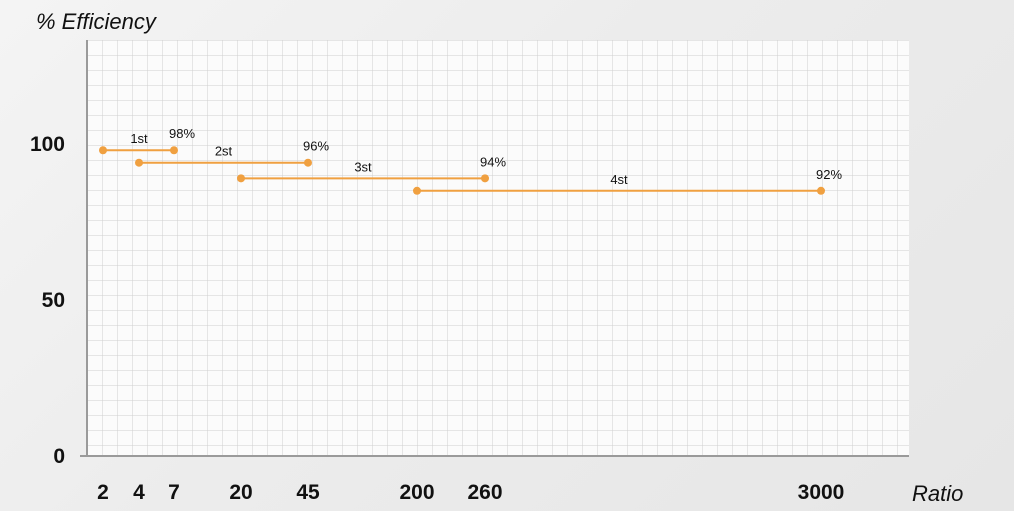 The width and height of the screenshot is (1014, 511). What do you see at coordinates (493, 161) in the screenshot?
I see `data-value-label: 94%` at bounding box center [493, 161].